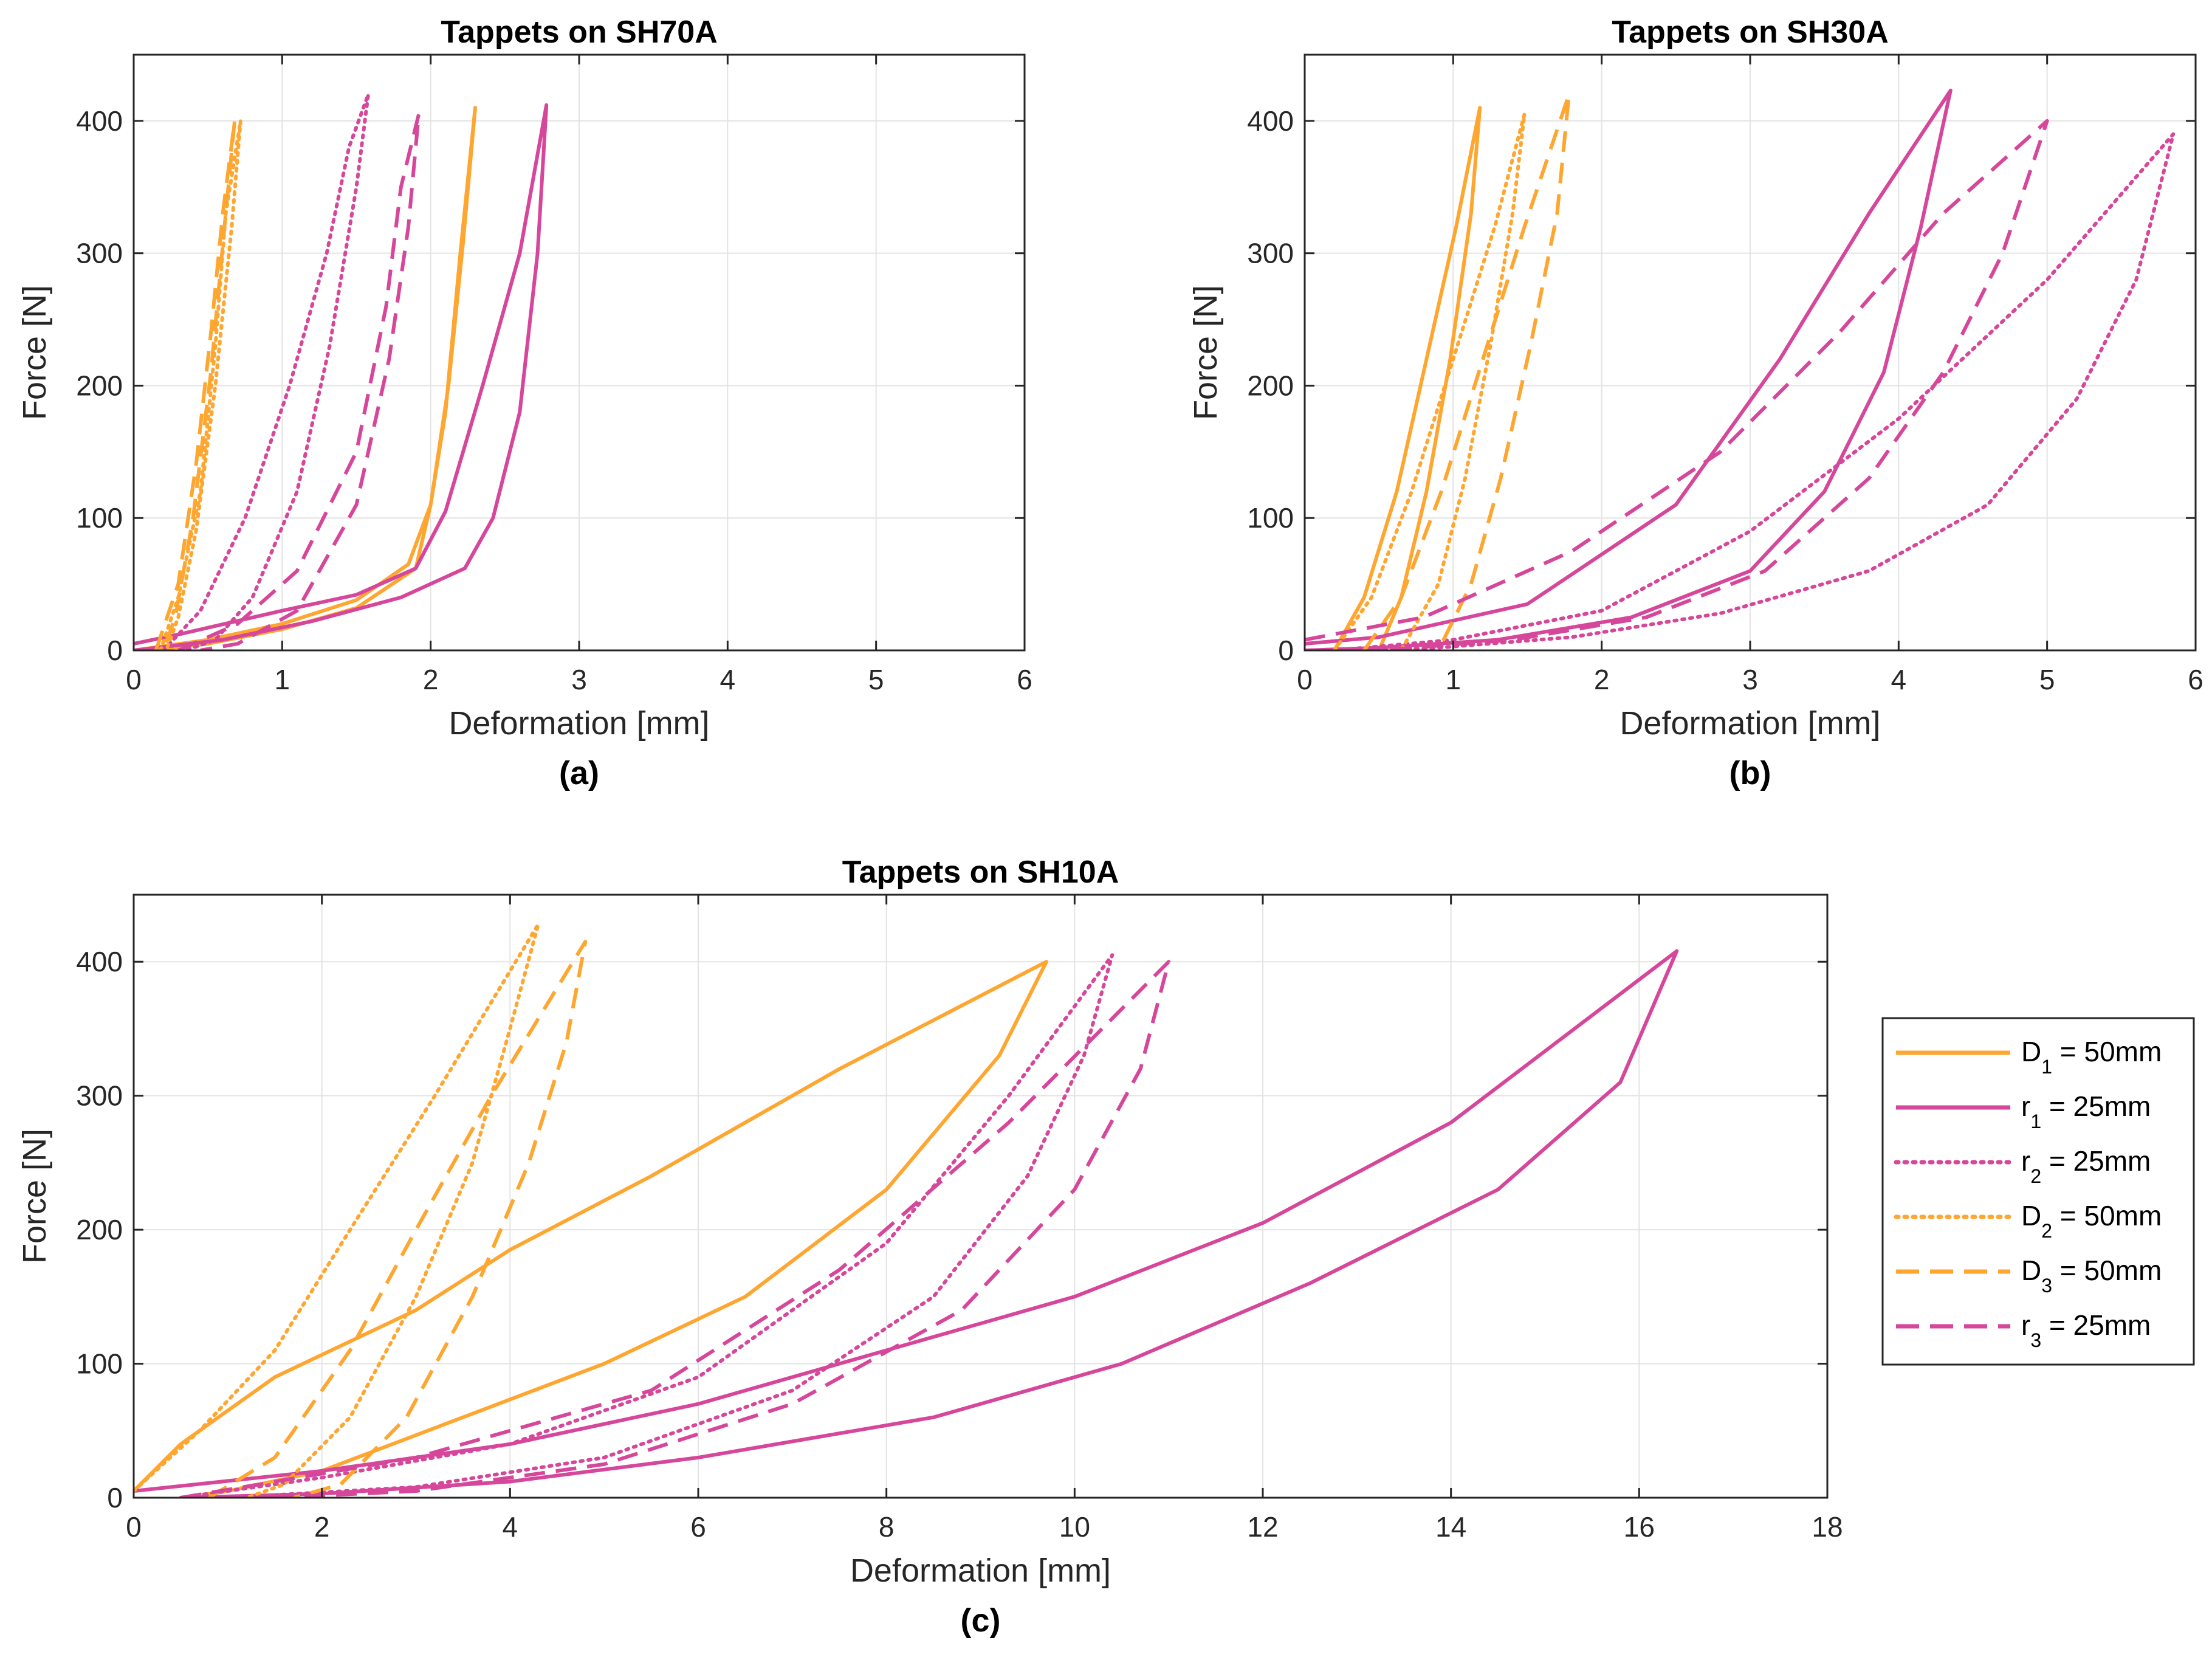 This screenshot has width=2212, height=1660. I want to click on panel-caption: (a), so click(579, 773).